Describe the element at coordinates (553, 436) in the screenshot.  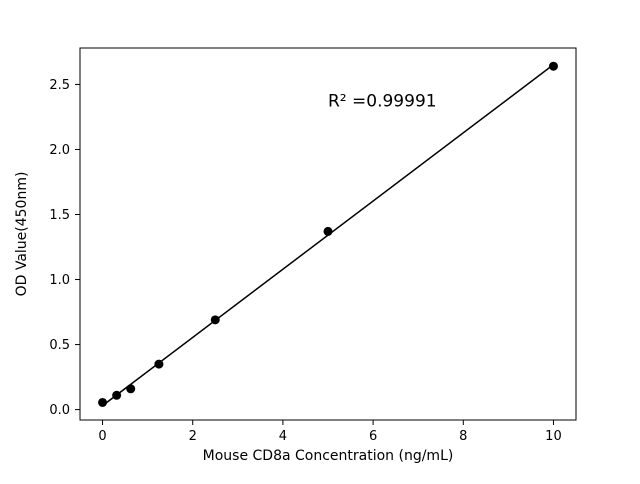
I see `x-tick-label: 10` at that location.